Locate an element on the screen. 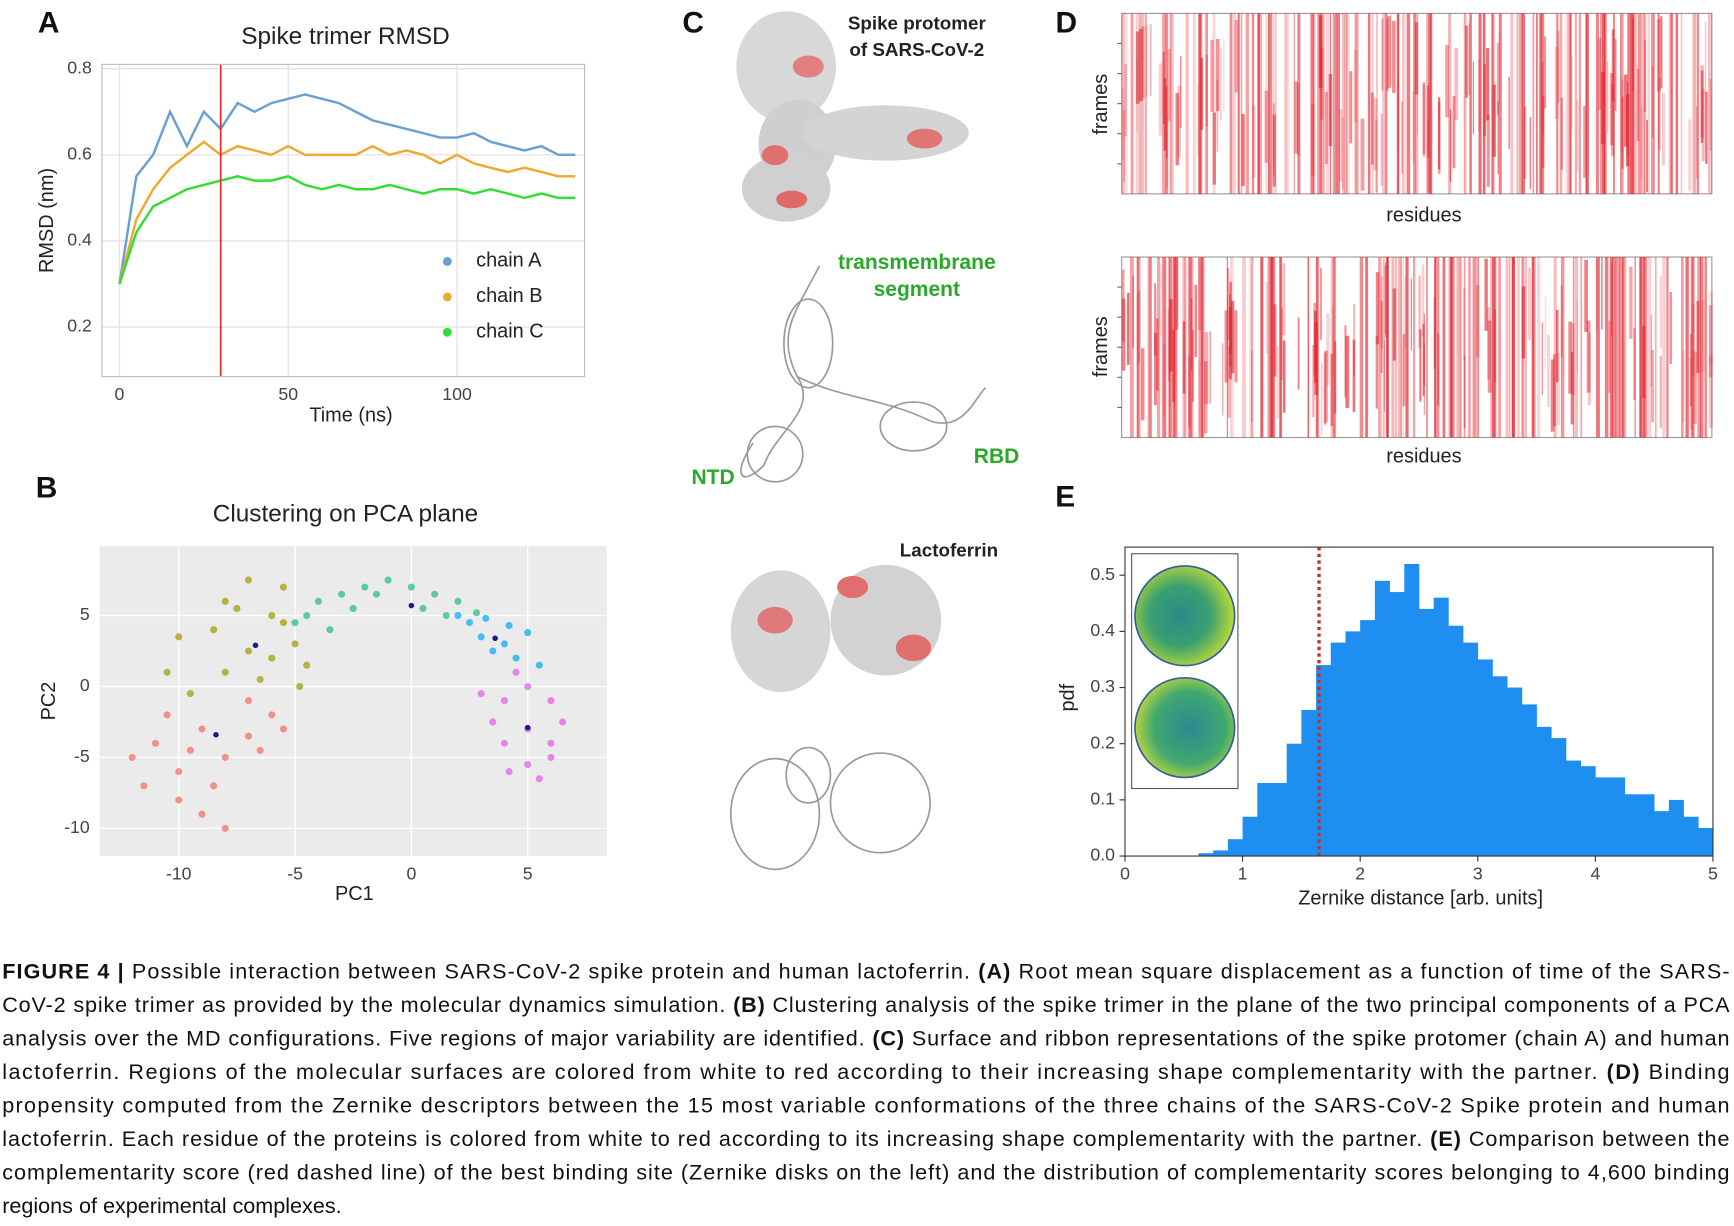 Image resolution: width=1734 pixels, height=1226 pixels. panel-letter: D is located at coordinates (1067, 22).